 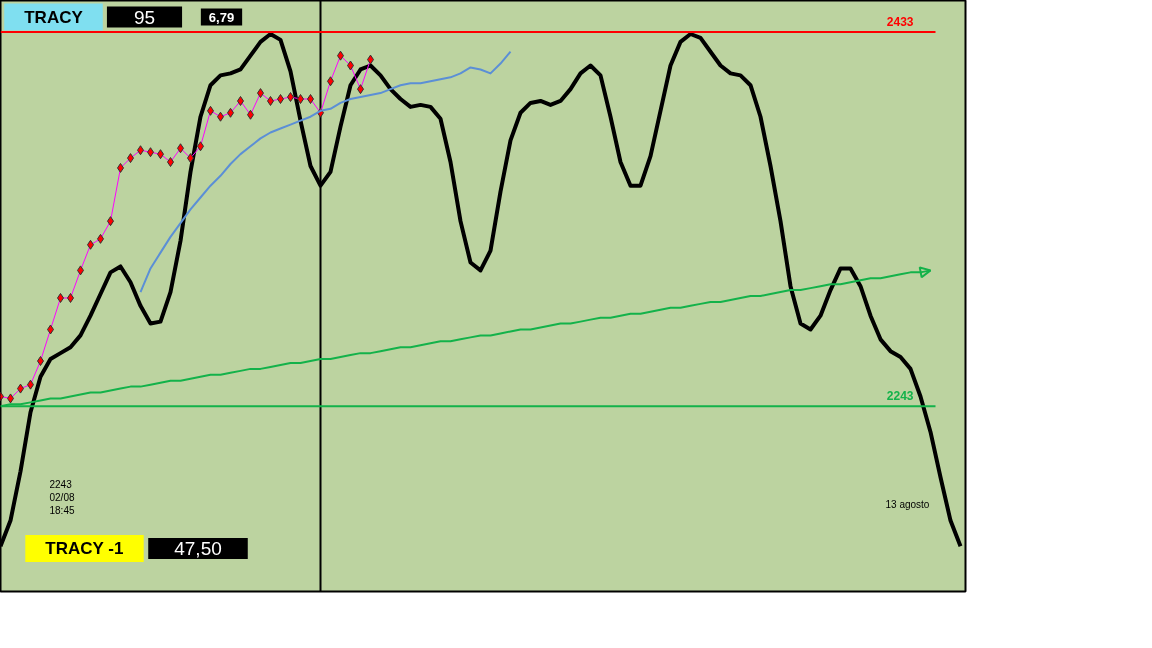 What do you see at coordinates (54, 17) in the screenshot?
I see `annotation: TRACY` at bounding box center [54, 17].